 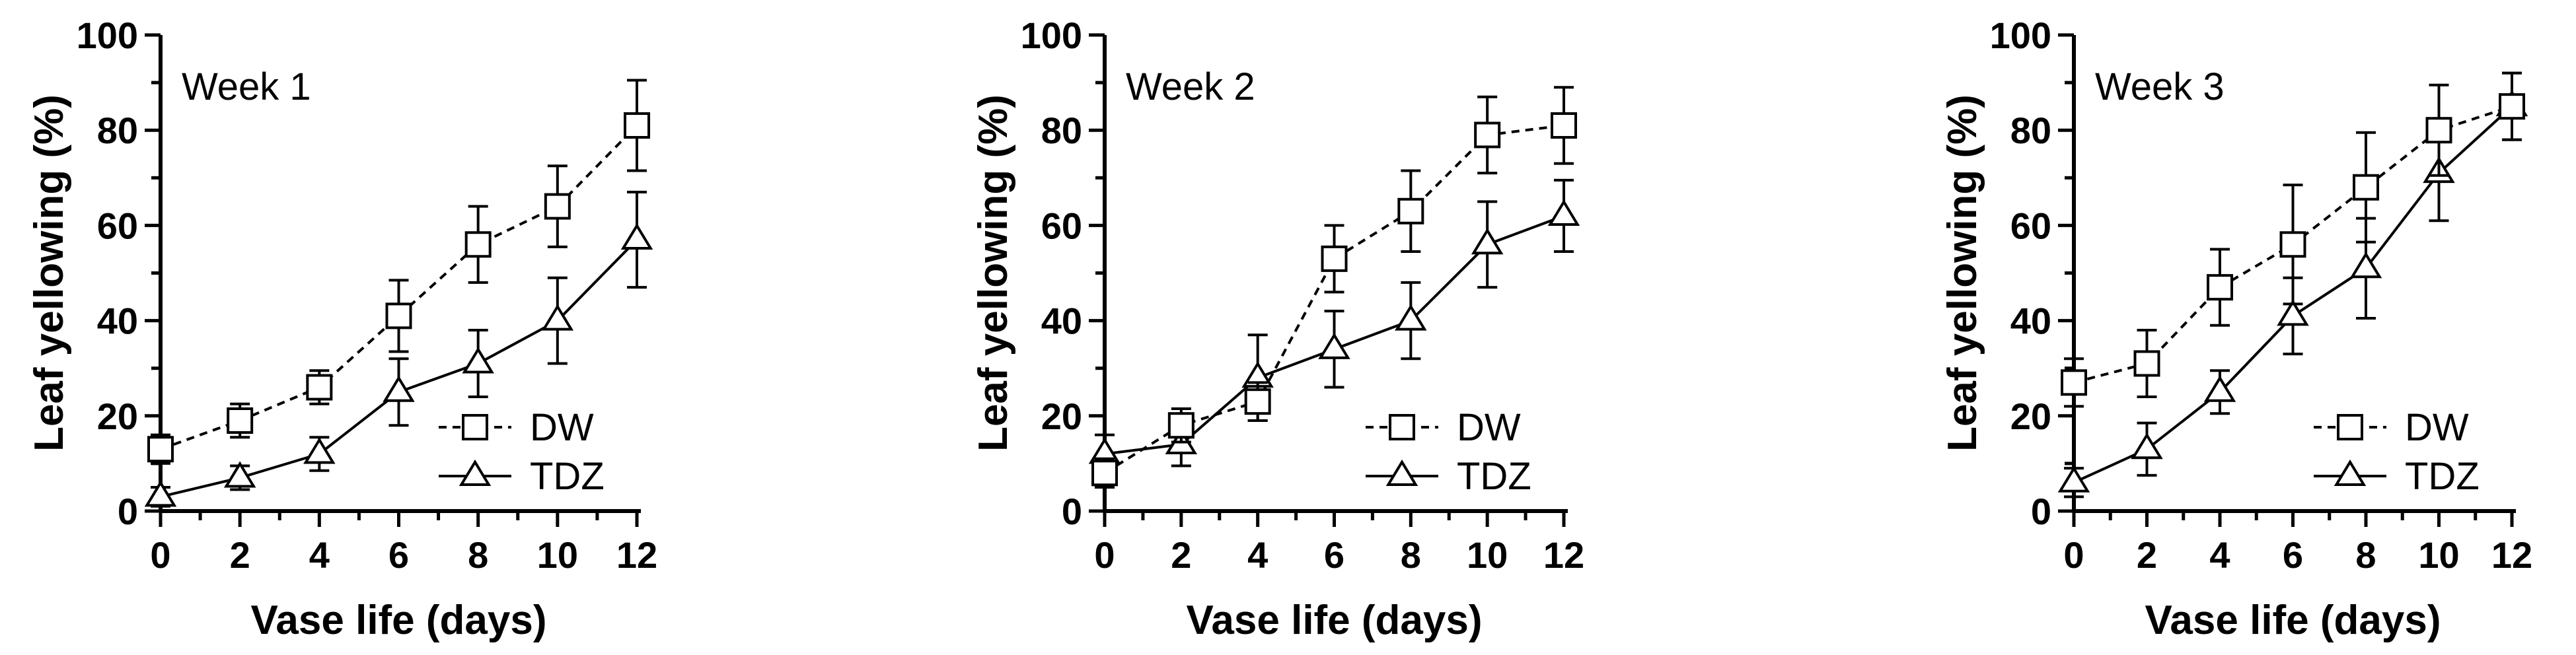 What do you see at coordinates (2160, 86) in the screenshot?
I see `panel-title: Week 3` at bounding box center [2160, 86].